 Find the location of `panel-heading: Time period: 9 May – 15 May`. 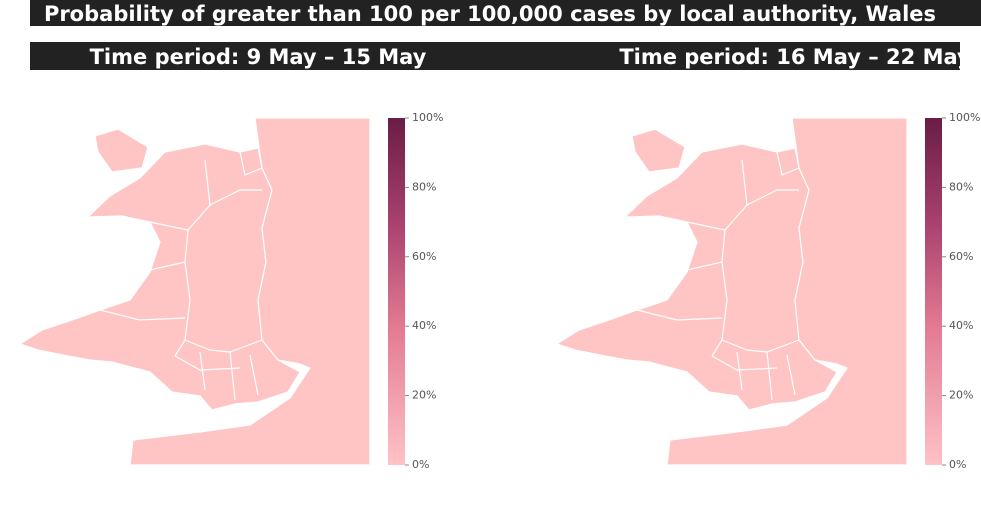

panel-heading: Time period: 9 May – 15 May is located at coordinates (258, 57).